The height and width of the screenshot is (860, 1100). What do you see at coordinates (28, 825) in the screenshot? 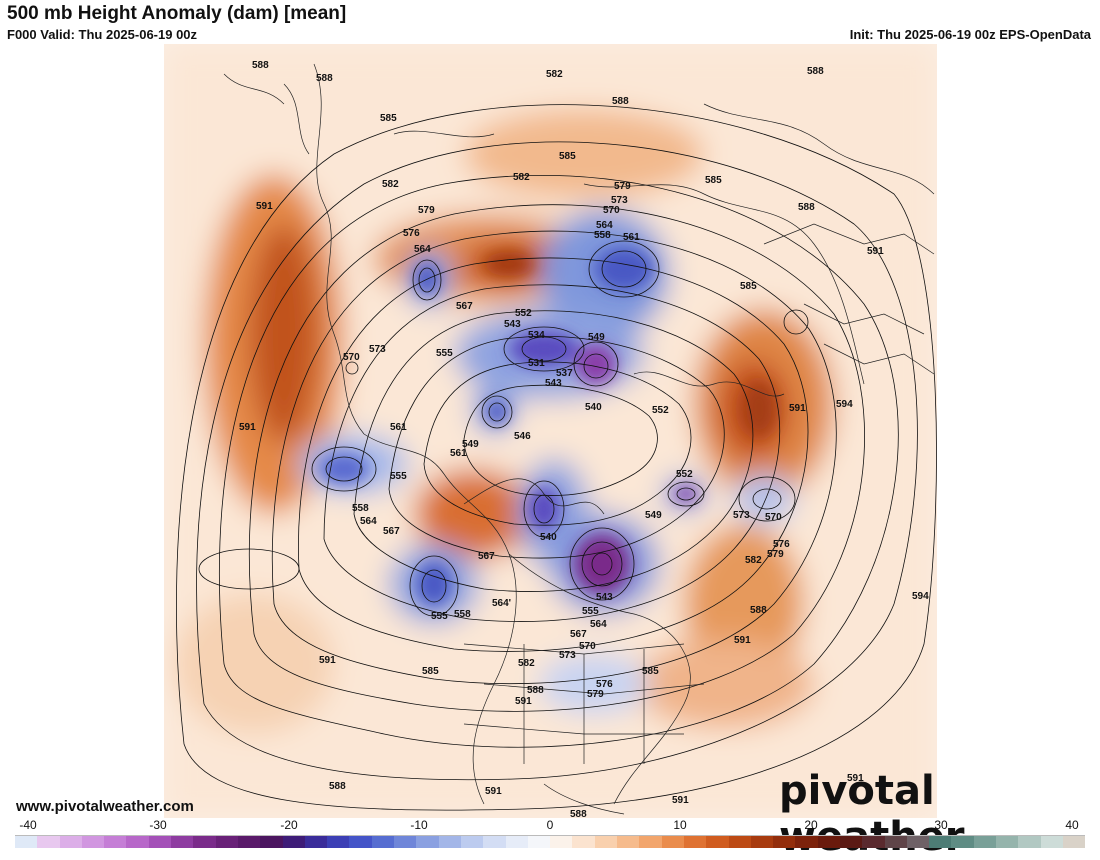
I see `colorbar-tick: -40` at bounding box center [28, 825].